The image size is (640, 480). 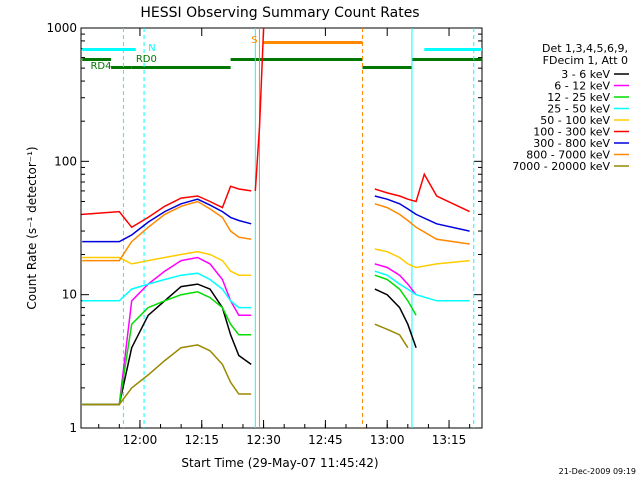 I want to click on y-tick-label: 10, so click(x=69, y=295).